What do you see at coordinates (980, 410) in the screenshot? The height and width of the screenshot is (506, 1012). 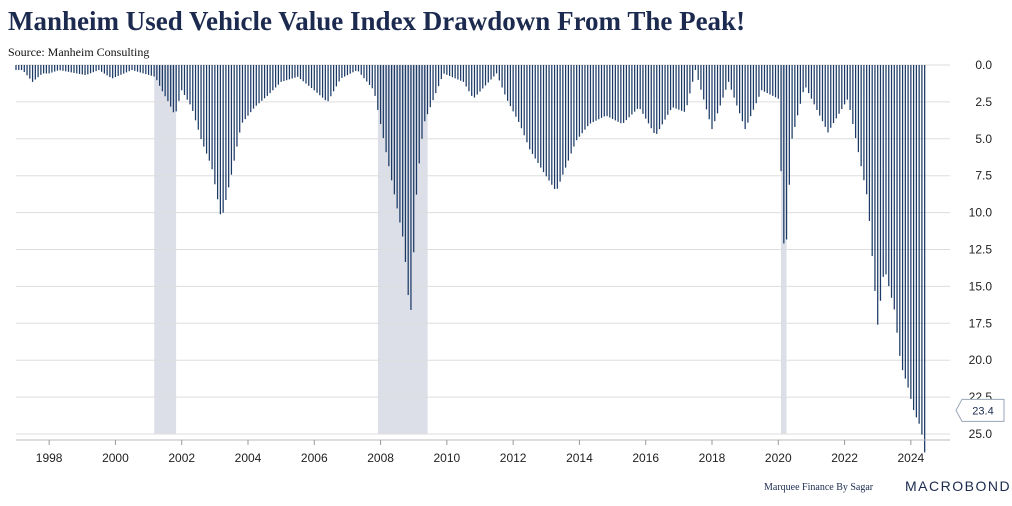 I see `last-value-box` at bounding box center [980, 410].